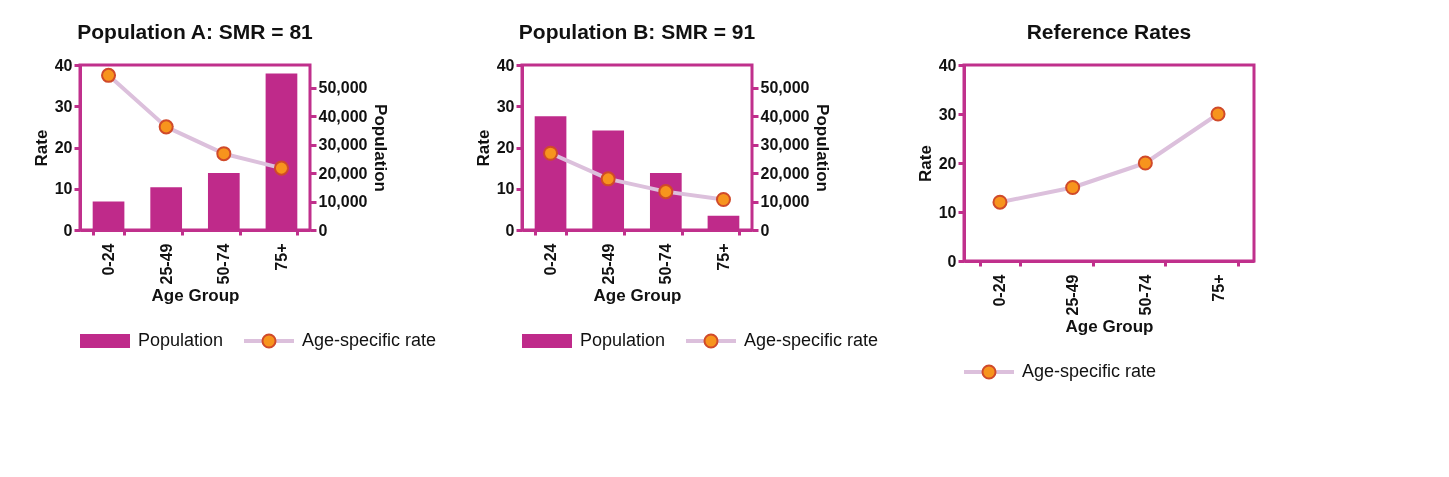  I want to click on chart-title: Population A: SMR = 81, so click(195, 31).